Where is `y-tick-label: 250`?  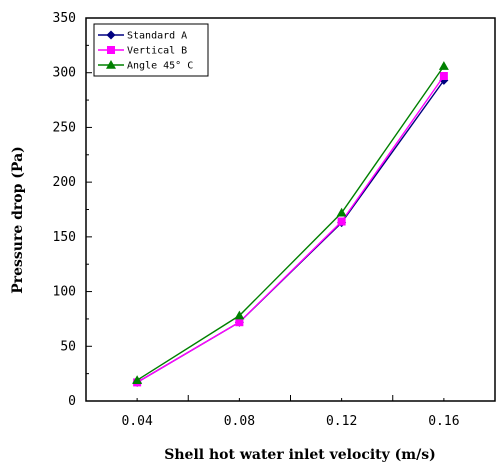 y-tick-label: 250 is located at coordinates (64, 127).